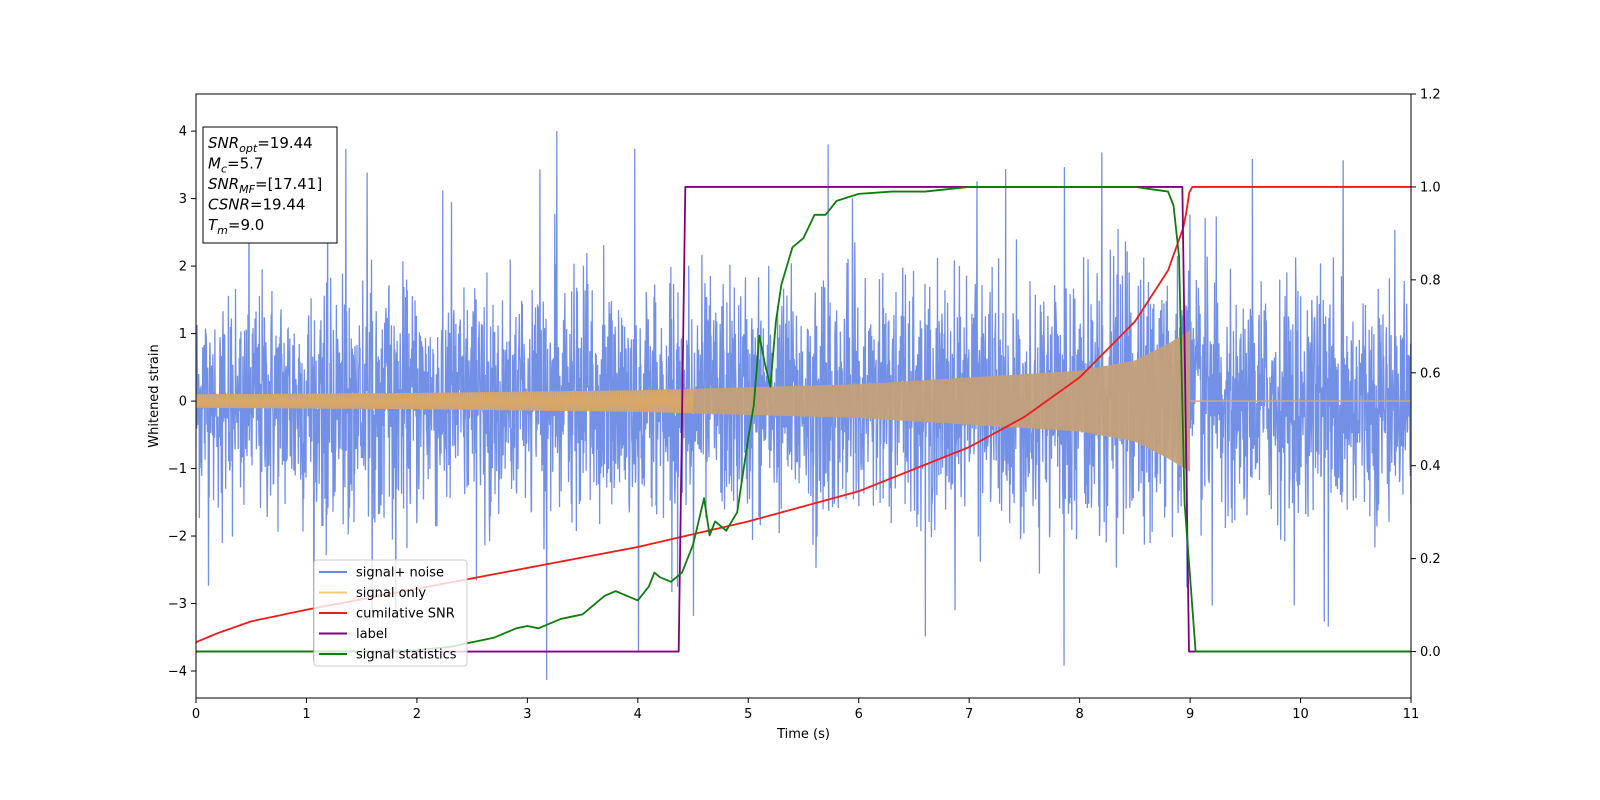 The image size is (1600, 800). I want to click on legend-entry: signal+ noise, so click(400, 573).